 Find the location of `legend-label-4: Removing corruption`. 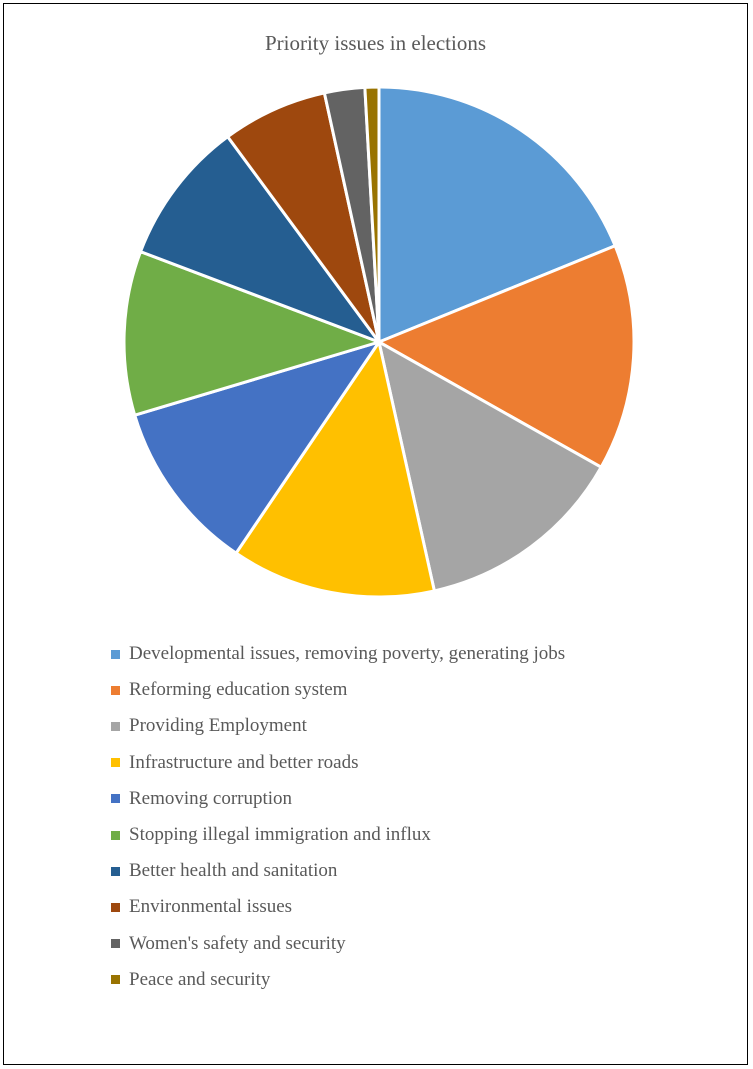

legend-label-4: Removing corruption is located at coordinates (211, 798).